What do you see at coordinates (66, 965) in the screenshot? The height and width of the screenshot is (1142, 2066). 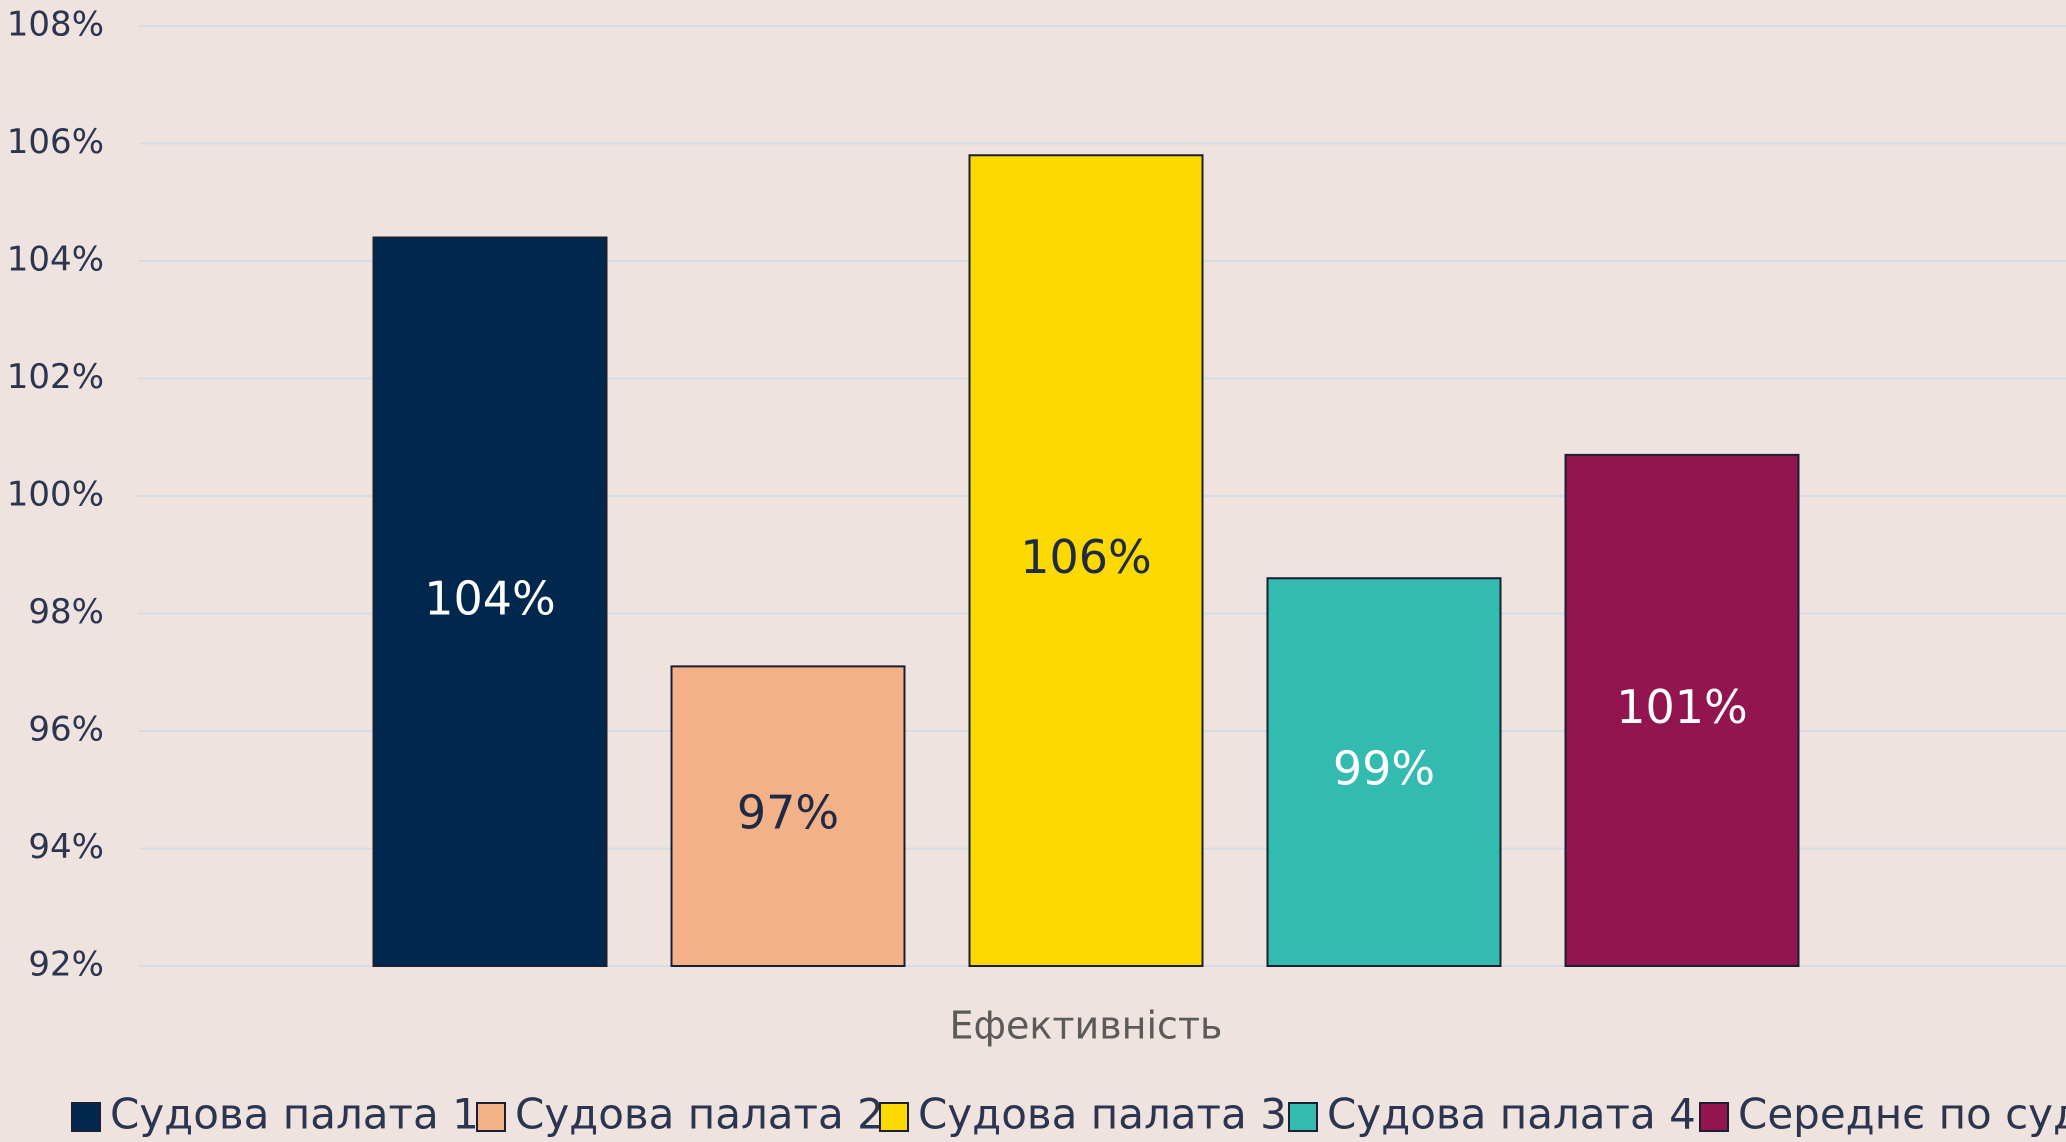 I see `y-tick-label: 92%` at bounding box center [66, 965].